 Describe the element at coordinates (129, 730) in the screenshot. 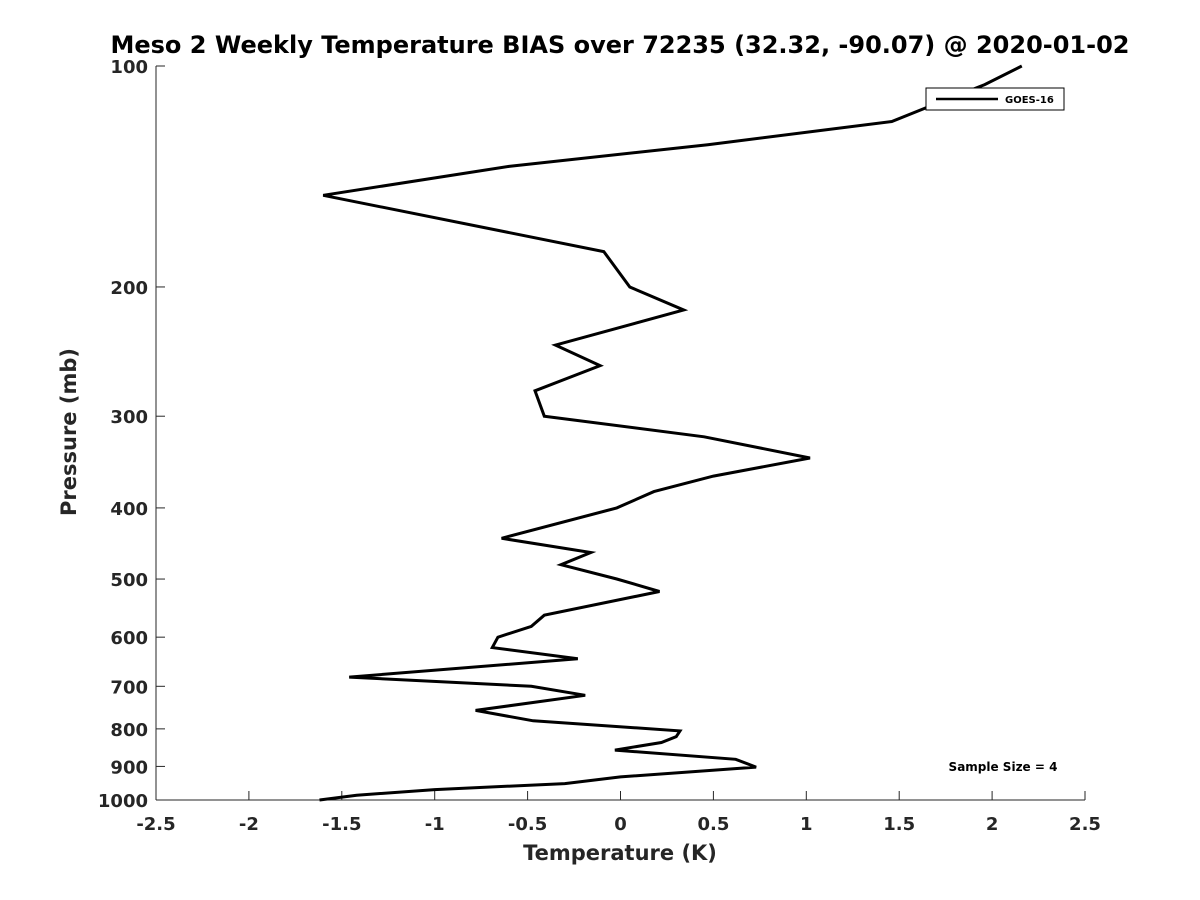

I see `y-tick-label: 800` at that location.